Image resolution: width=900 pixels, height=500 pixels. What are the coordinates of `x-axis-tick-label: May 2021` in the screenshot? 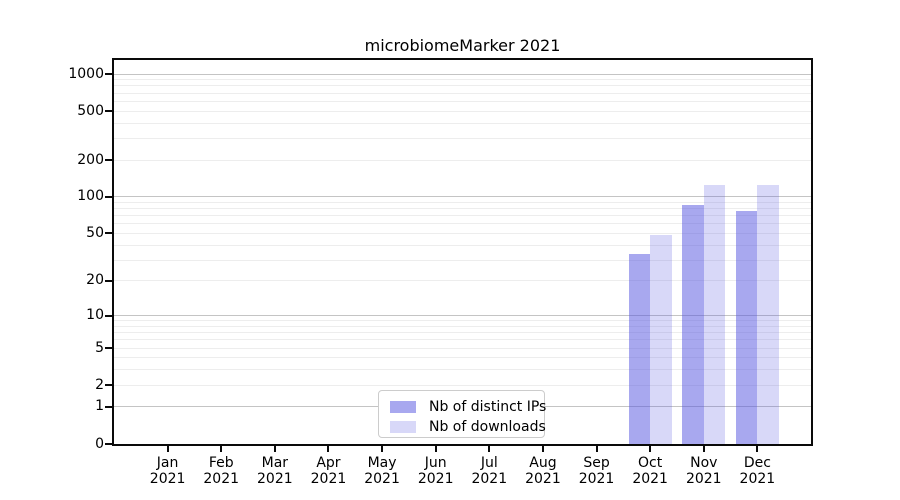 It's located at (382, 471).